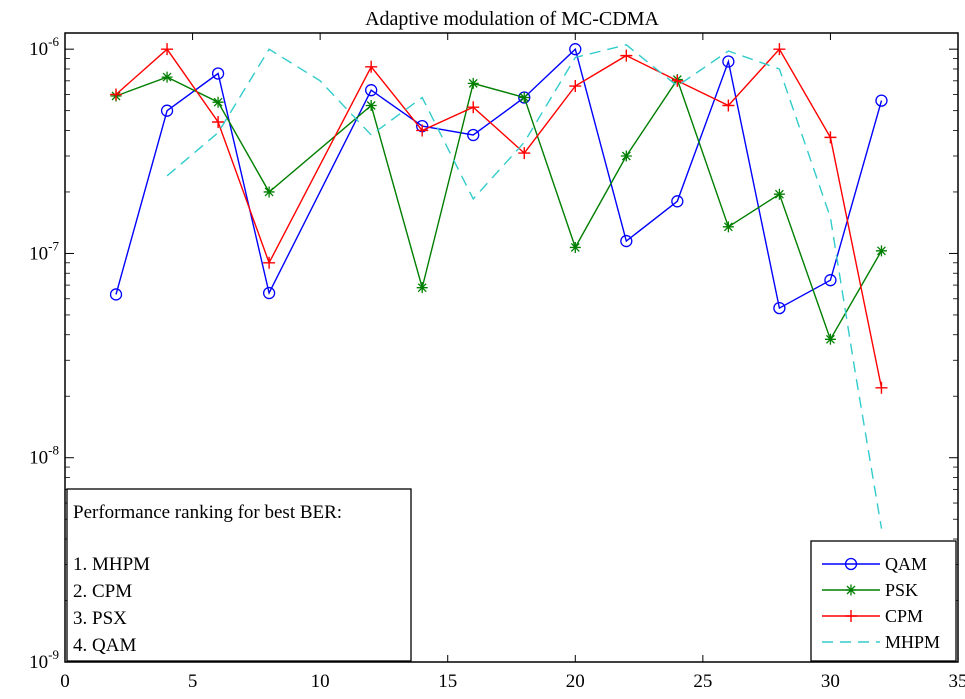  I want to click on ranking-item: 2. CPM, so click(102, 591).